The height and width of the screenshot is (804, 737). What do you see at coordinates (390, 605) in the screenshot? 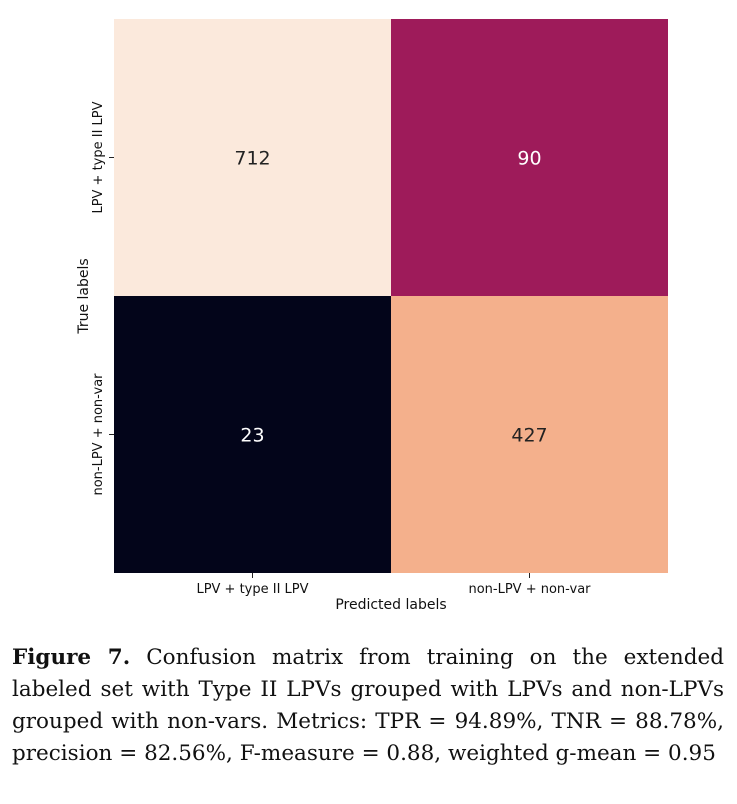
I see `x-axis-label: Predicted labels` at bounding box center [390, 605].